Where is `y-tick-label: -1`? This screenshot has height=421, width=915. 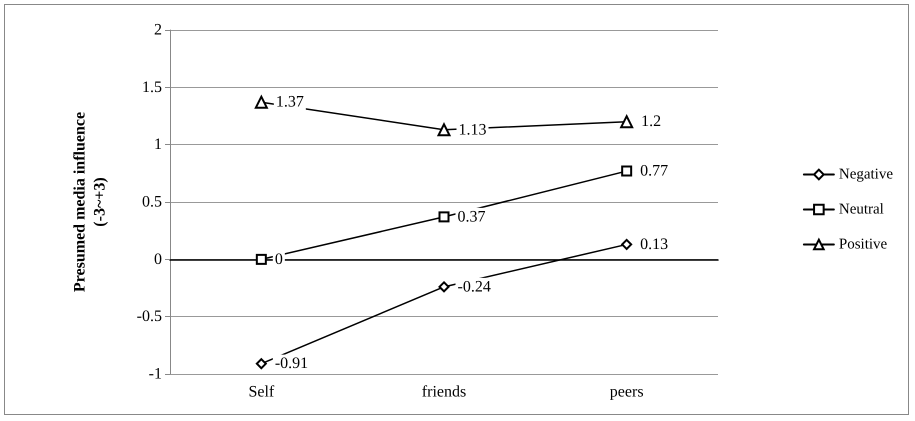 y-tick-label: -1 is located at coordinates (155, 374).